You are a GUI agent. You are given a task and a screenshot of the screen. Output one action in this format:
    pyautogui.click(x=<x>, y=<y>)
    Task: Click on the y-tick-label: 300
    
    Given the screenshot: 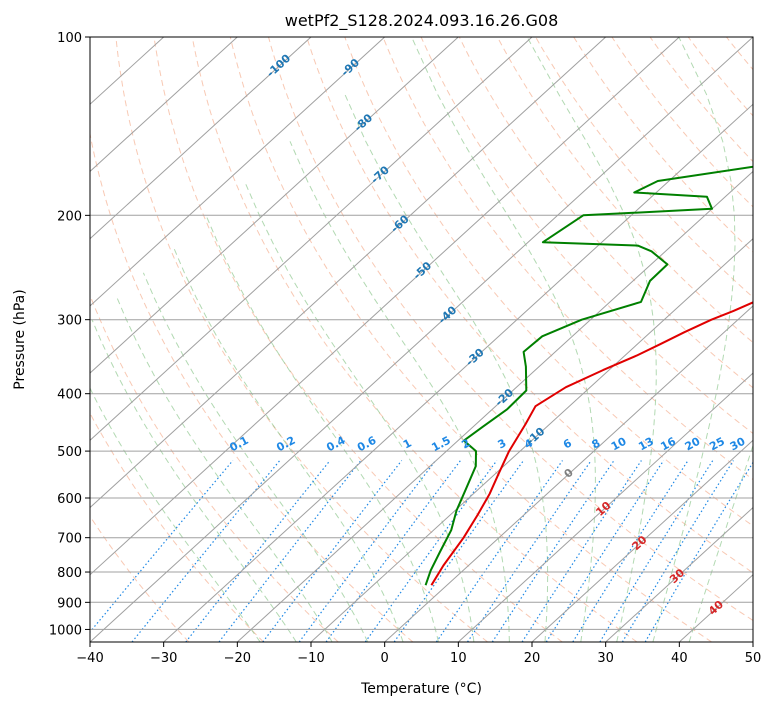 What is the action you would take?
    pyautogui.click(x=69, y=321)
    